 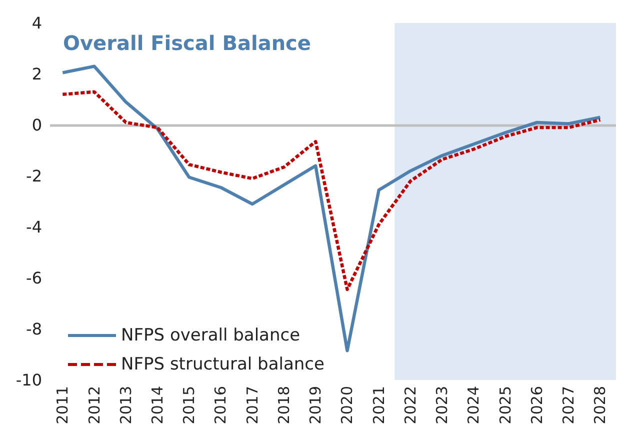 What do you see at coordinates (283, 405) in the screenshot?
I see `x-tick-label: 2018` at bounding box center [283, 405].